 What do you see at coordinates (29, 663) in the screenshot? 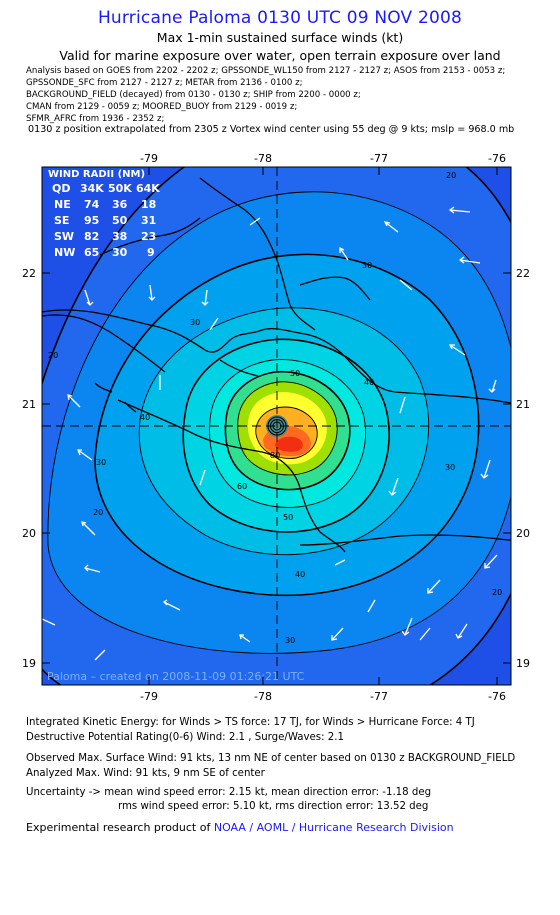
I see `y-tick-label-left: 19` at bounding box center [29, 663].